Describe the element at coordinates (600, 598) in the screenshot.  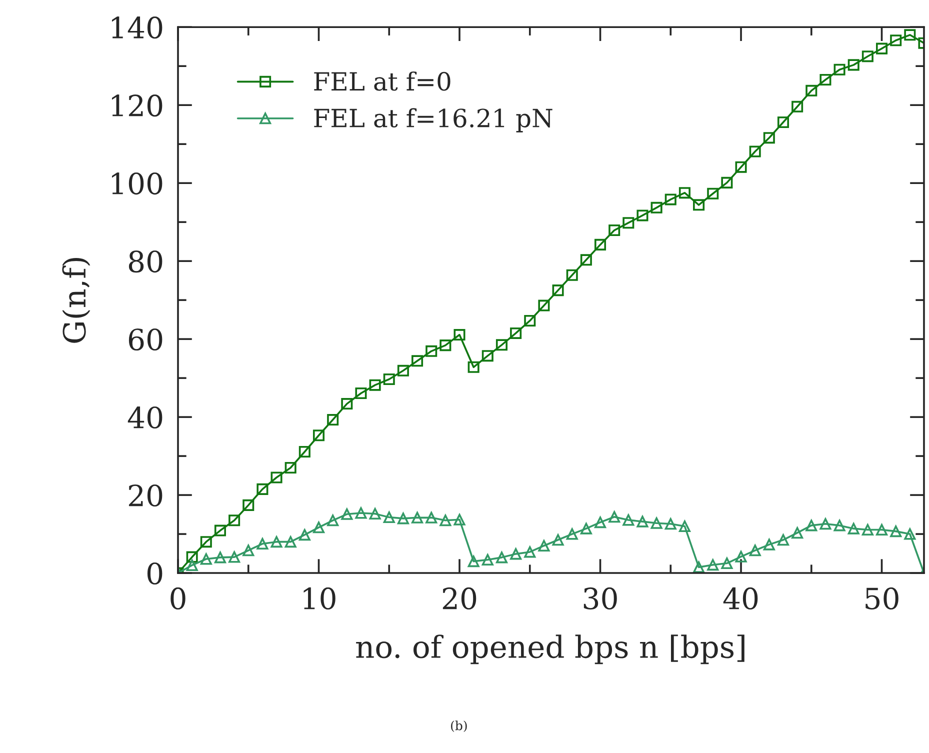
I see `x-tick-label: 30` at that location.